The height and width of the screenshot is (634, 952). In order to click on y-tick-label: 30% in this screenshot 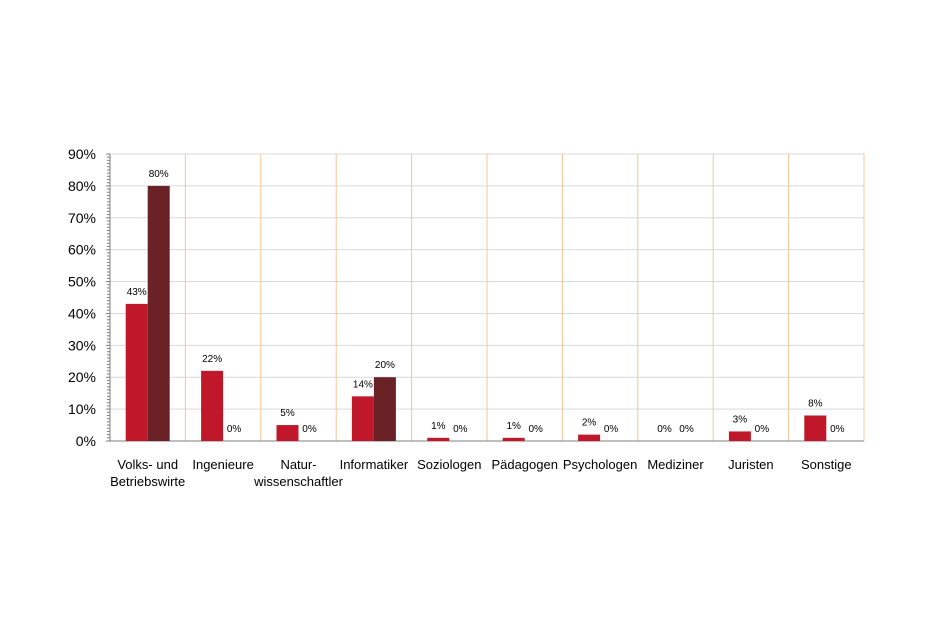, I will do `click(82, 345)`.